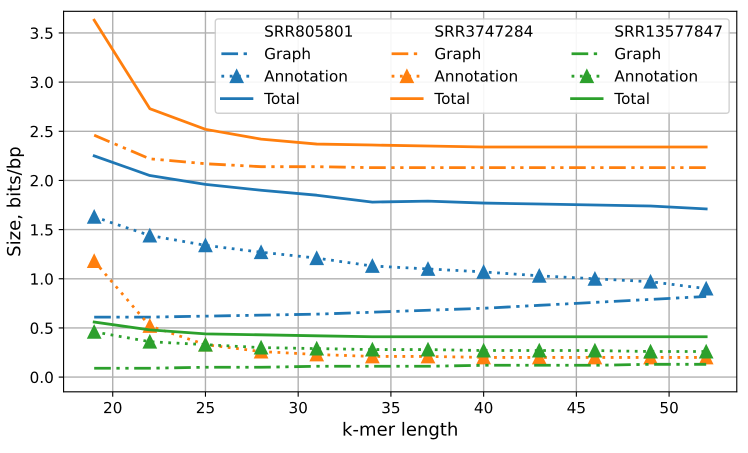 This screenshot has height=453, width=748. Describe the element at coordinates (15, 201) in the screenshot. I see `y-axis-title: Size, bits/bp` at that location.